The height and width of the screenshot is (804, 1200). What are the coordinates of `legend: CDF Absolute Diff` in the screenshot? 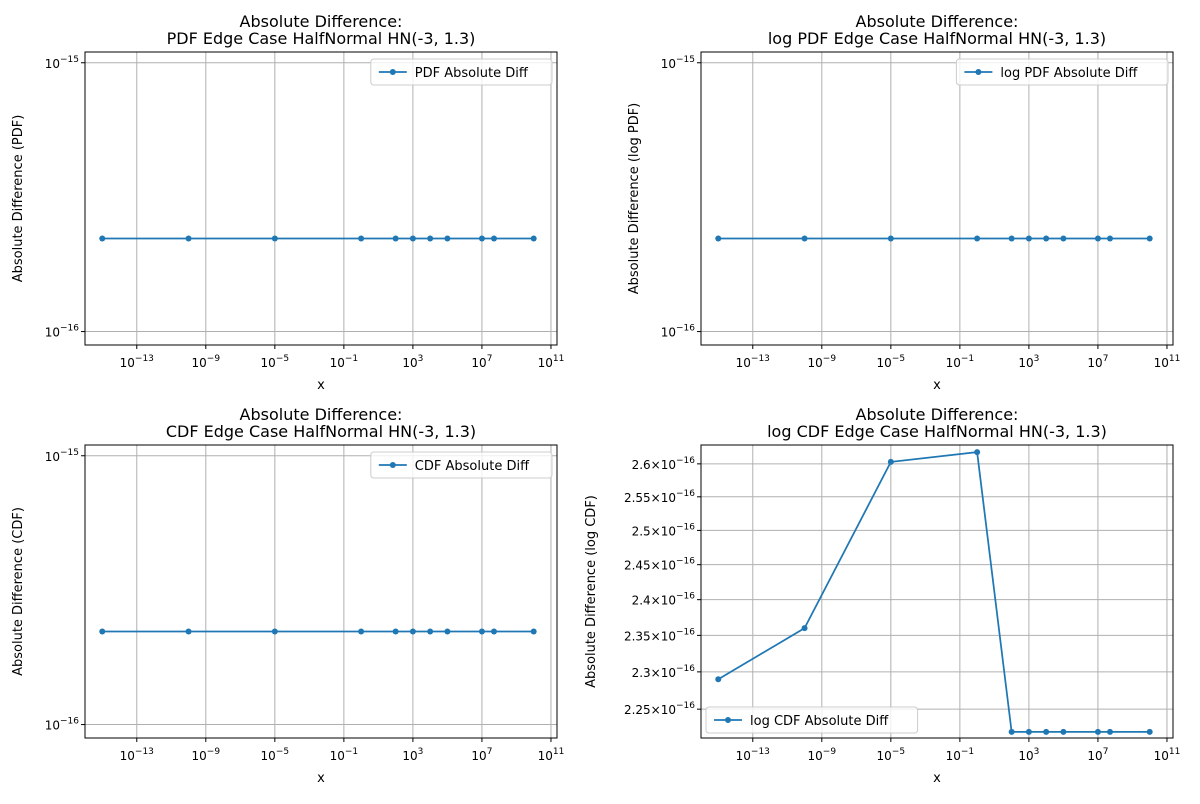 It's located at (461, 465).